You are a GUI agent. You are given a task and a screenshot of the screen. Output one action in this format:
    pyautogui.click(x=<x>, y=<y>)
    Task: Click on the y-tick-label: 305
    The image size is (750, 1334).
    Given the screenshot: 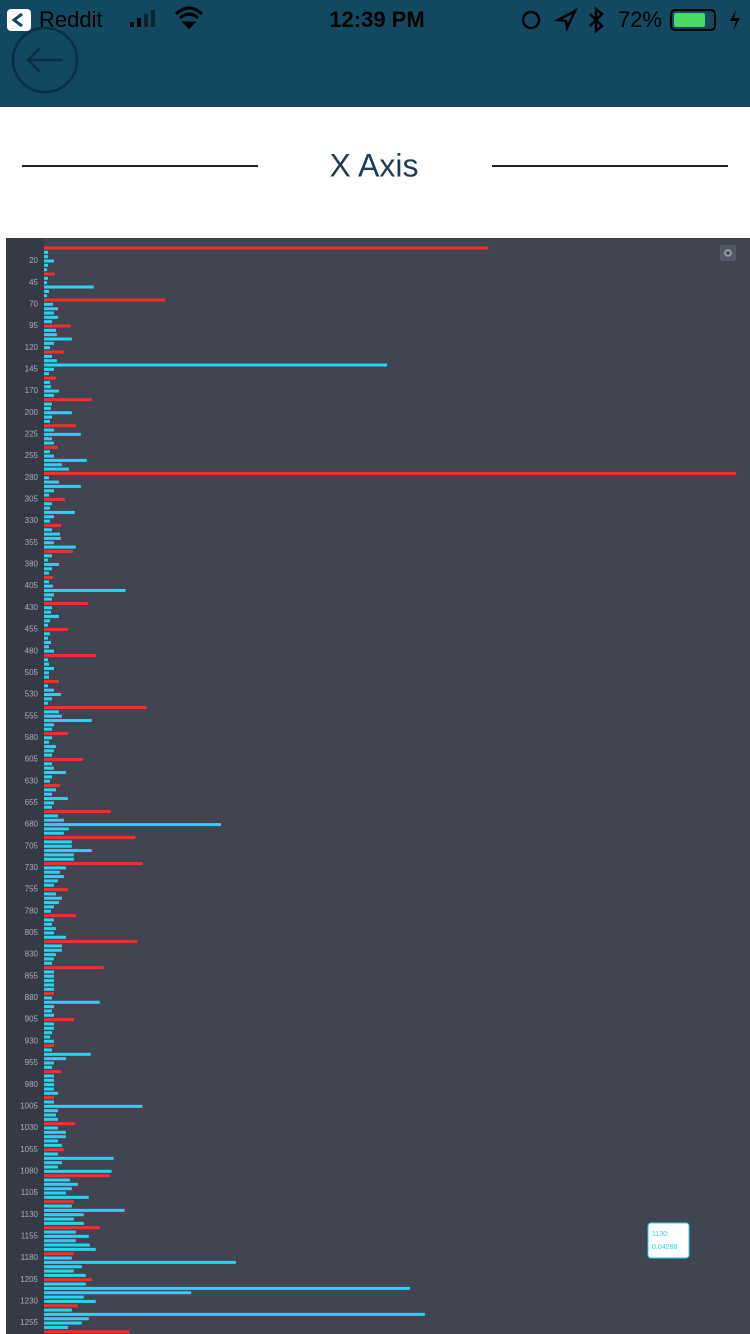 What is the action you would take?
    pyautogui.click(x=32, y=499)
    